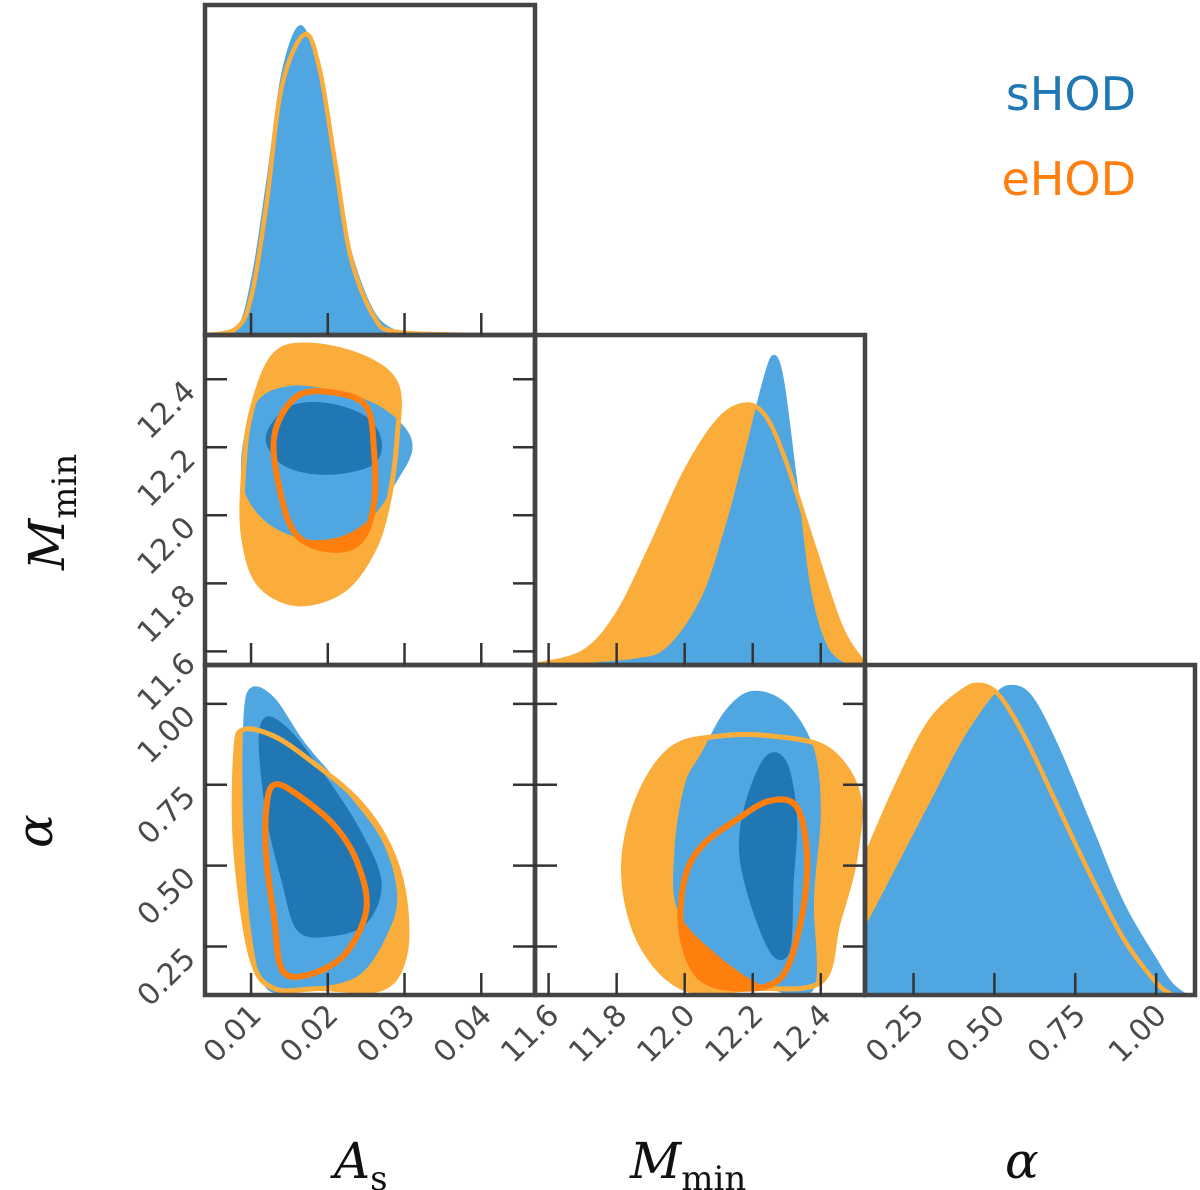 The width and height of the screenshot is (1200, 1190). What do you see at coordinates (316, 881) in the screenshot?
I see `contour-line-ehod-68-As-alpha` at bounding box center [316, 881].